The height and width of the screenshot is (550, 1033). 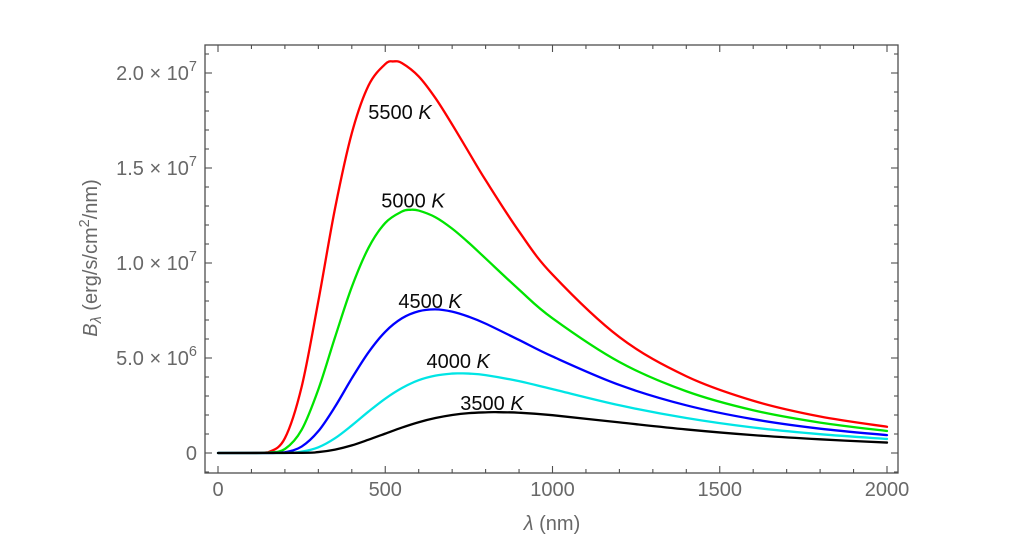 What do you see at coordinates (156, 167) in the screenshot?
I see `y-tick-label: 1.5 × 10⁷` at bounding box center [156, 167].